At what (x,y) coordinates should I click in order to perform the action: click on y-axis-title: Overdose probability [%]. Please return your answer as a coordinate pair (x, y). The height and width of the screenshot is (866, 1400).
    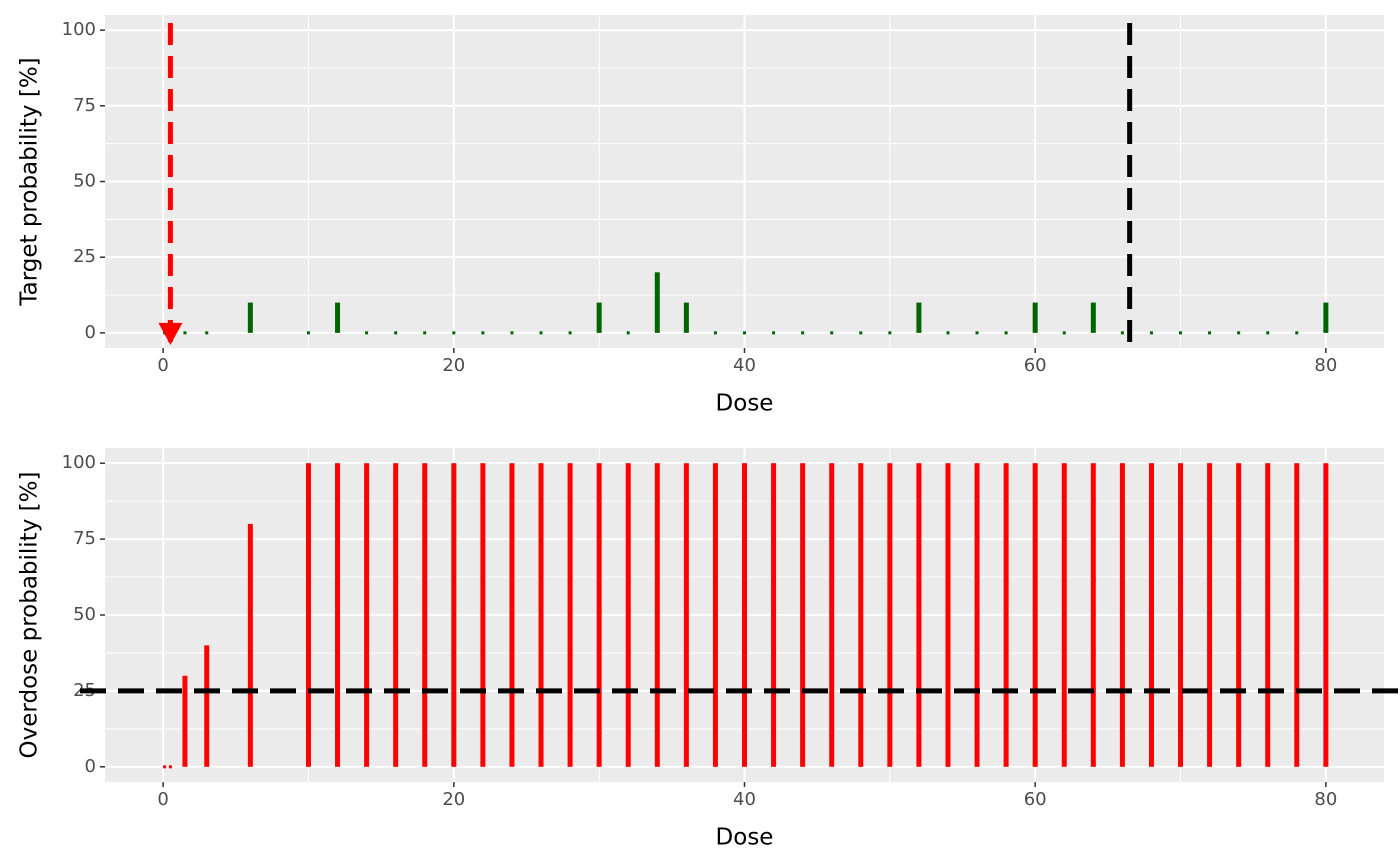
    Looking at the image, I should click on (30, 615).